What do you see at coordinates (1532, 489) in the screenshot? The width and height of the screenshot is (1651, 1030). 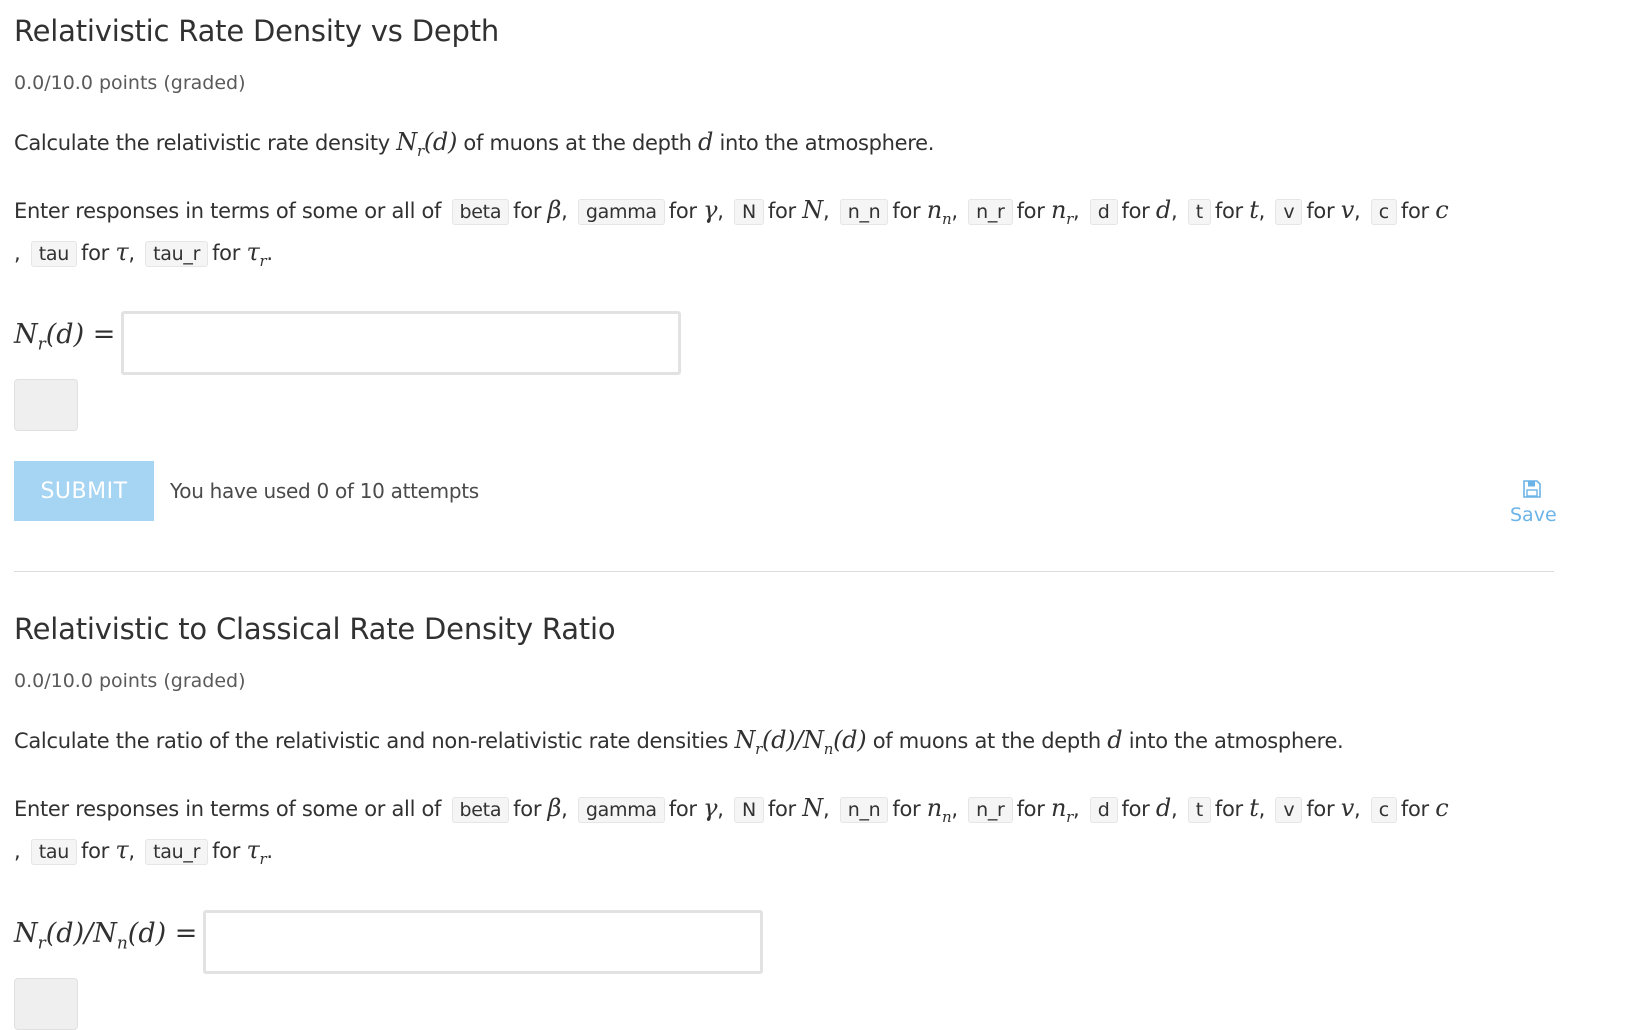 I see `floppy-disk-icon` at bounding box center [1532, 489].